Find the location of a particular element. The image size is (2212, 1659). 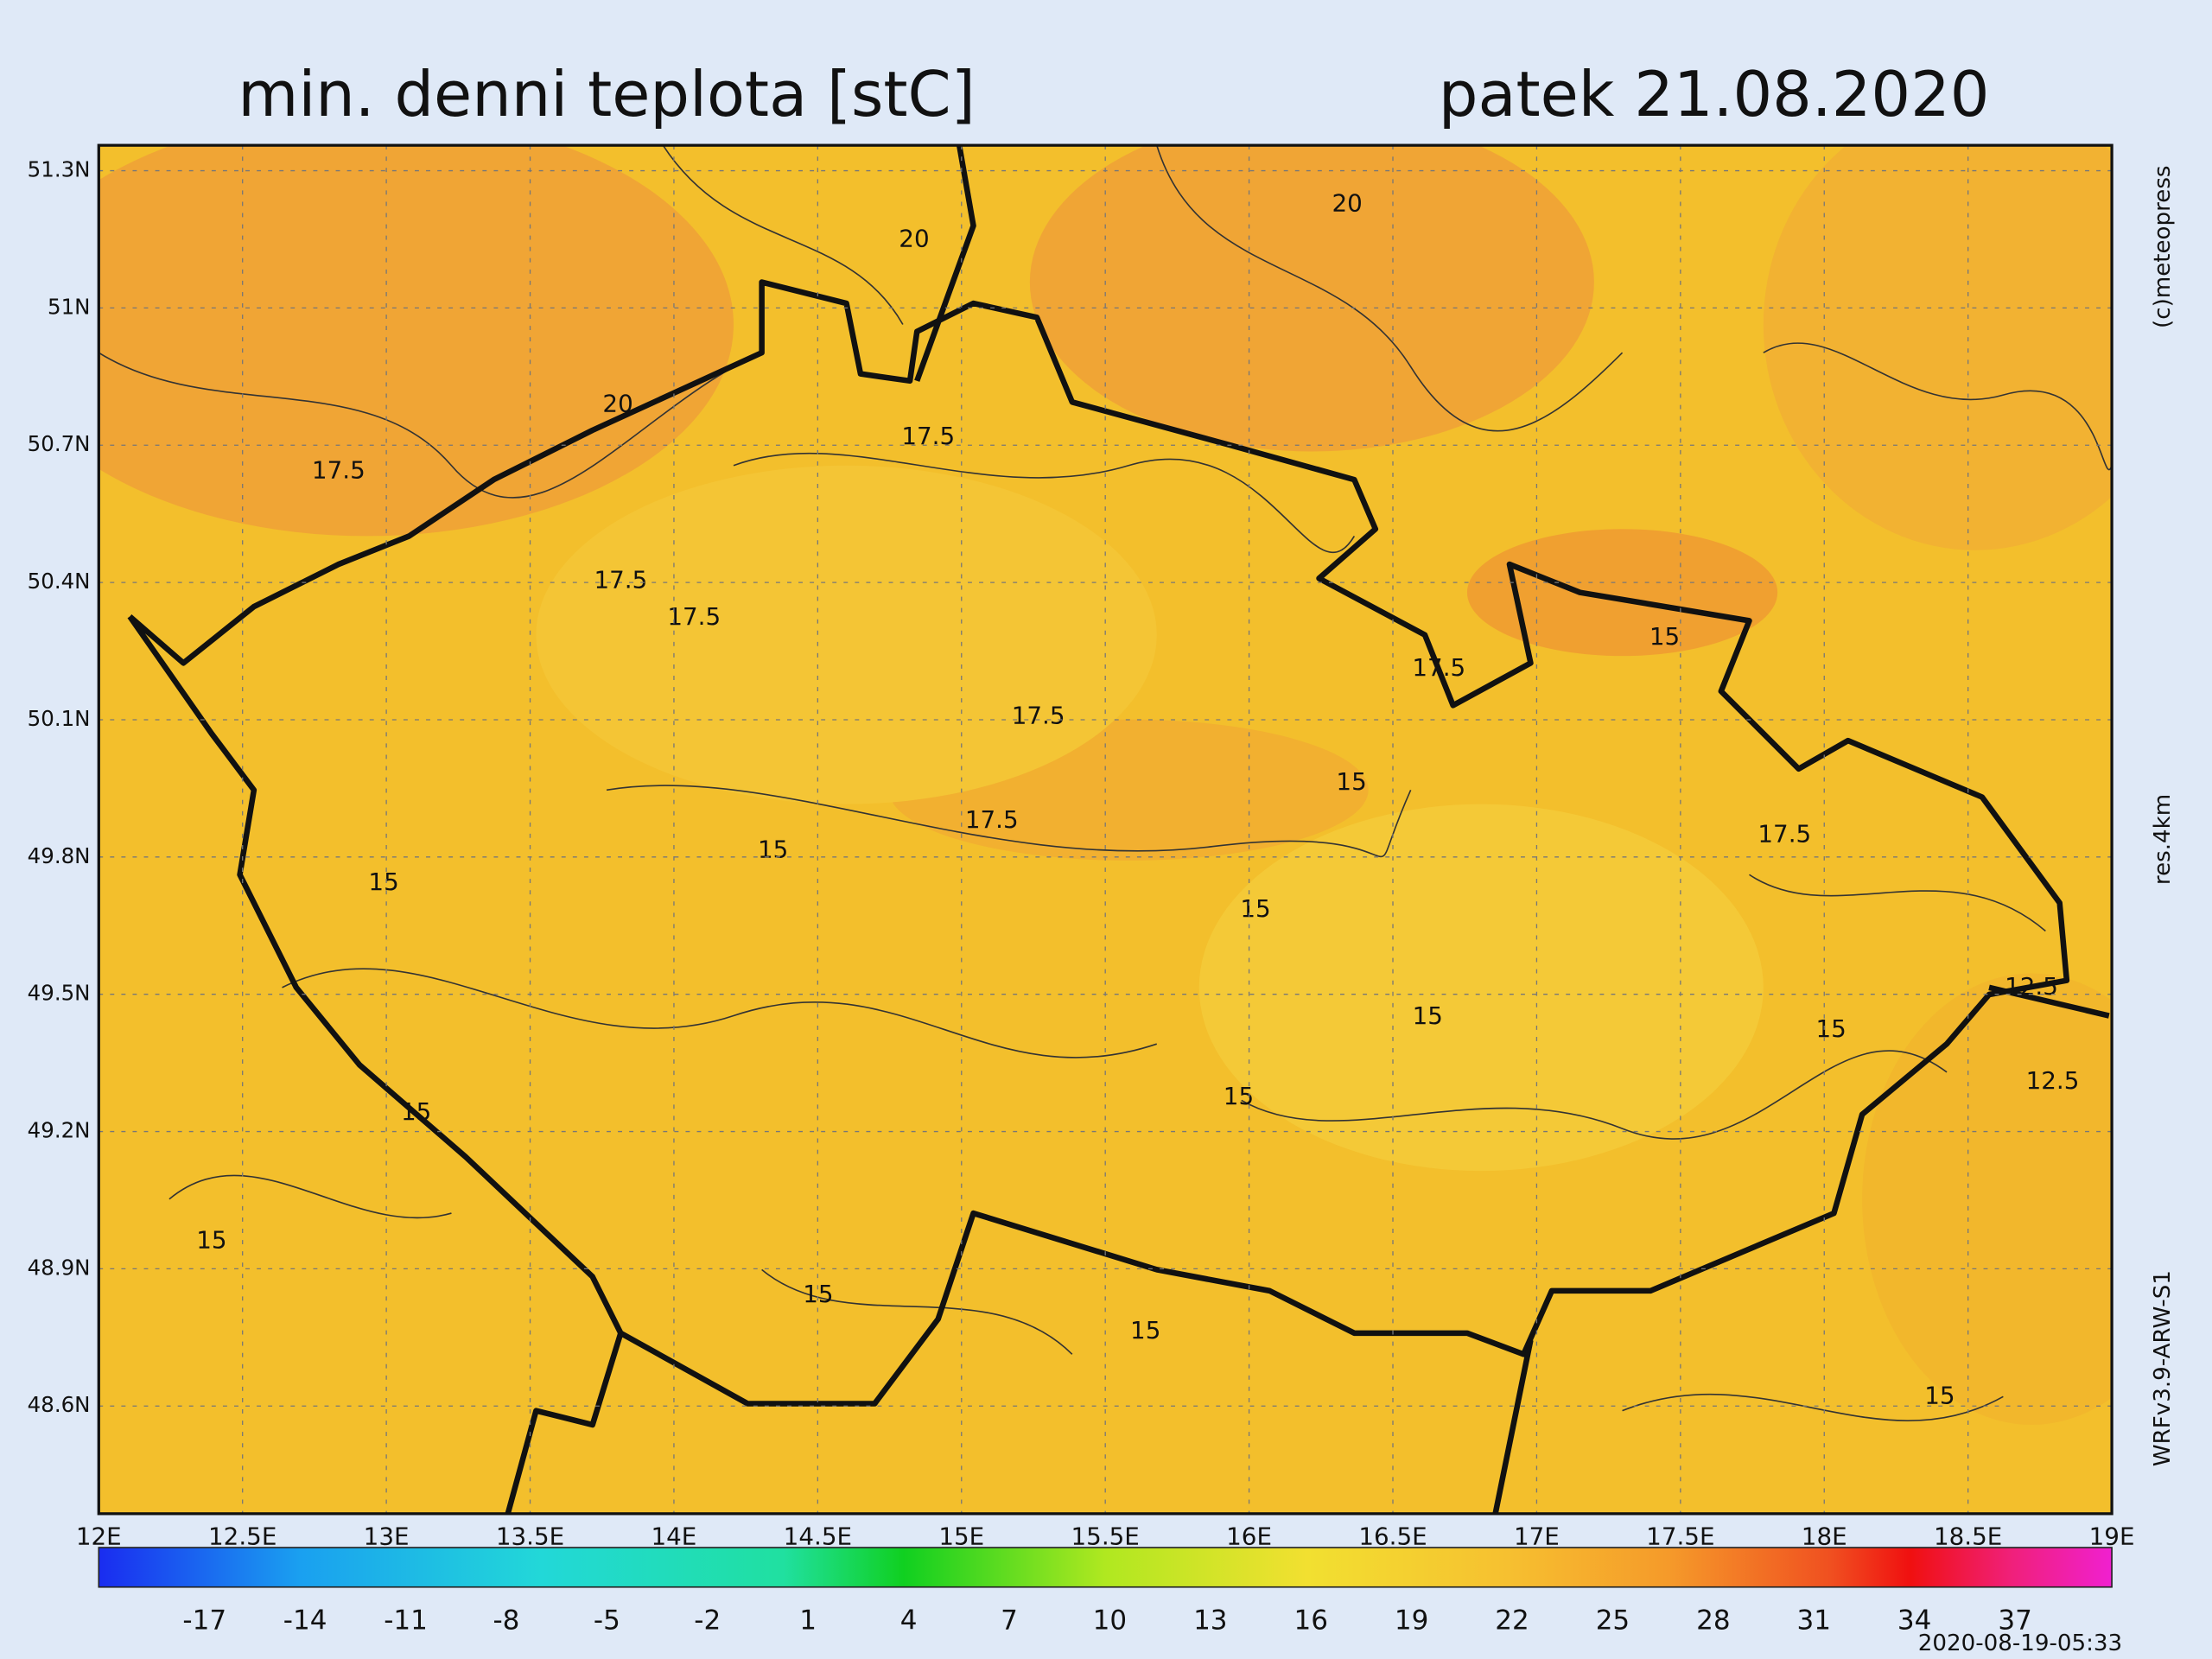

colorbar-label: 31 is located at coordinates (1814, 1621).